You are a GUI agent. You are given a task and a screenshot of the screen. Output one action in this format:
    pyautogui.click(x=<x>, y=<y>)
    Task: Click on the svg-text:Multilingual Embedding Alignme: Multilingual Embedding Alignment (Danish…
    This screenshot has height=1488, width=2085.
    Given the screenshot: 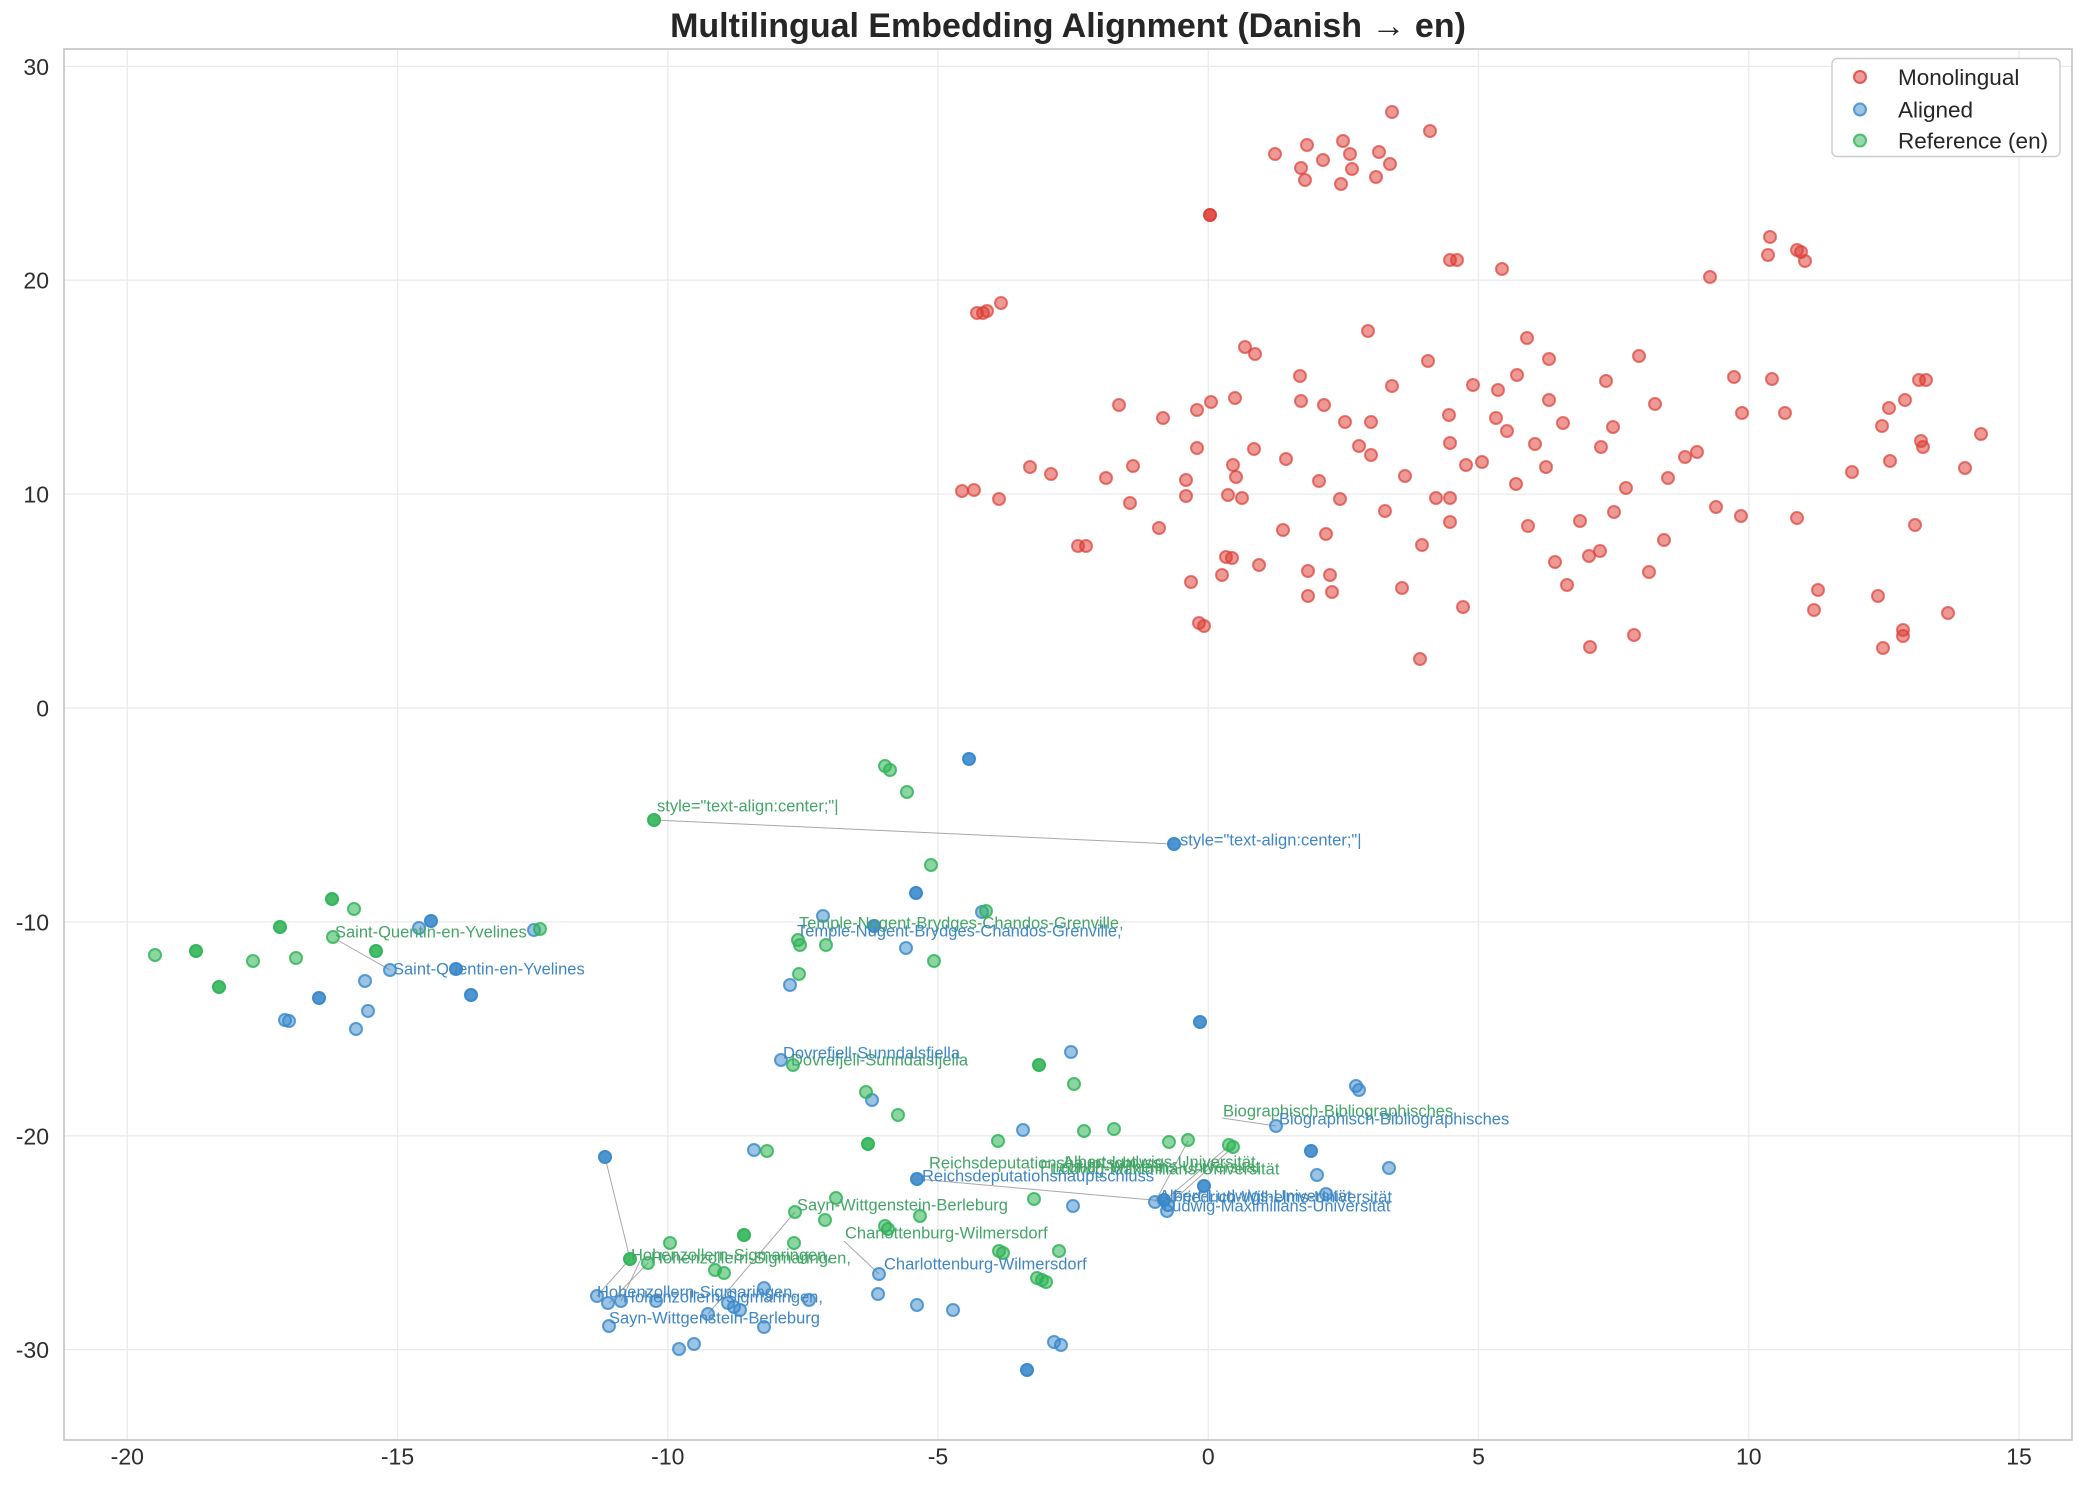 What is the action you would take?
    pyautogui.click(x=1068, y=26)
    